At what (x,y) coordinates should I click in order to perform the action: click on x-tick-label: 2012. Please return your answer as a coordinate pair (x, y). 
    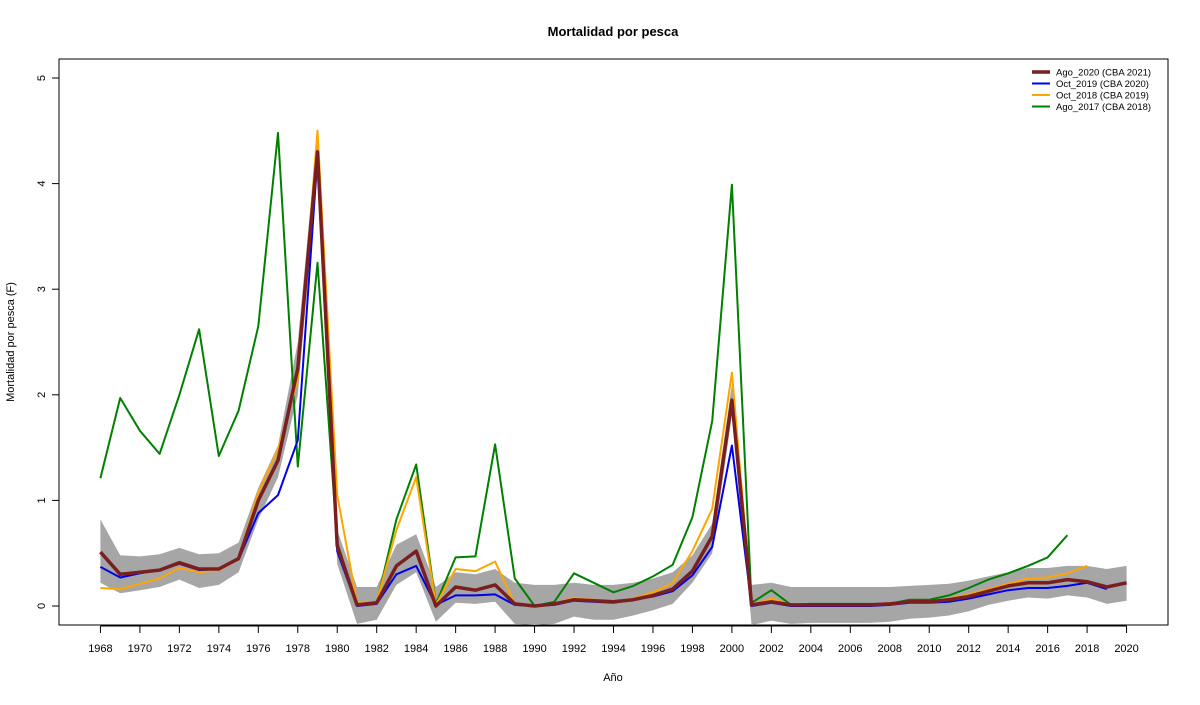
    Looking at the image, I should click on (968, 649).